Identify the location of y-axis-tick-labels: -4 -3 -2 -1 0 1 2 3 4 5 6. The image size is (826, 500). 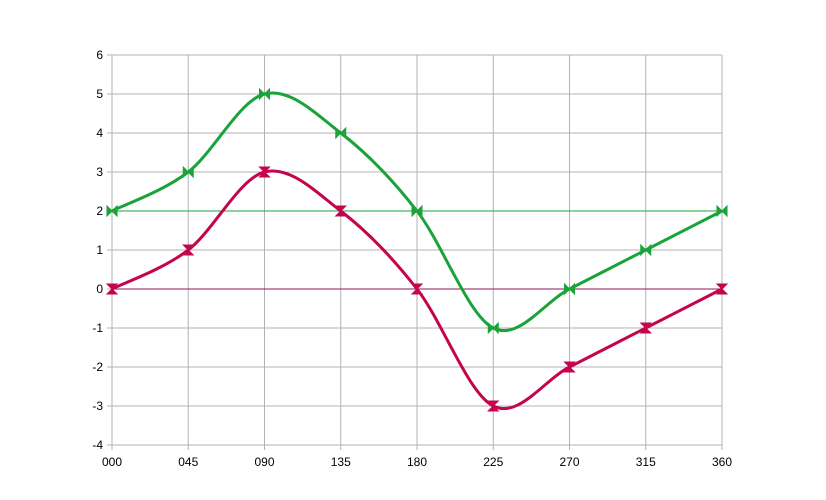
(97, 250).